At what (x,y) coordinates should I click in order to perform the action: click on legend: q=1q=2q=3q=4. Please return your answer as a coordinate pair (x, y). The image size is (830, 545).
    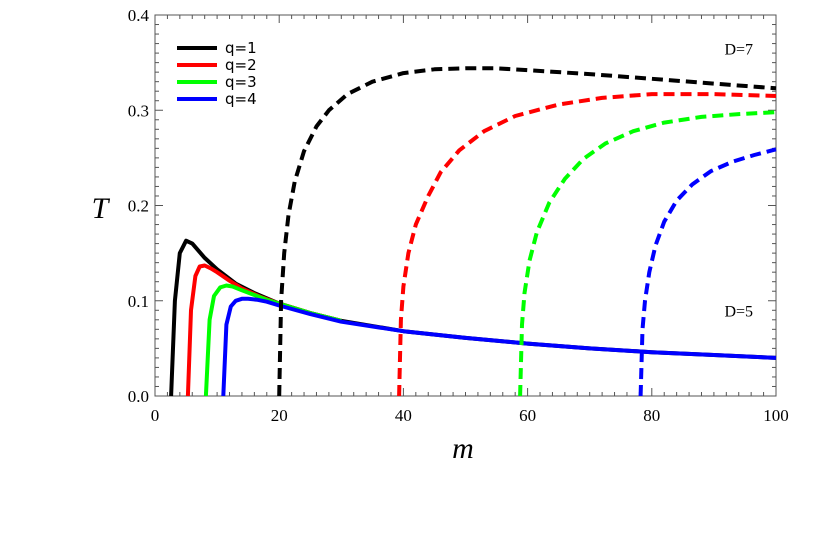
    Looking at the image, I should click on (217, 73).